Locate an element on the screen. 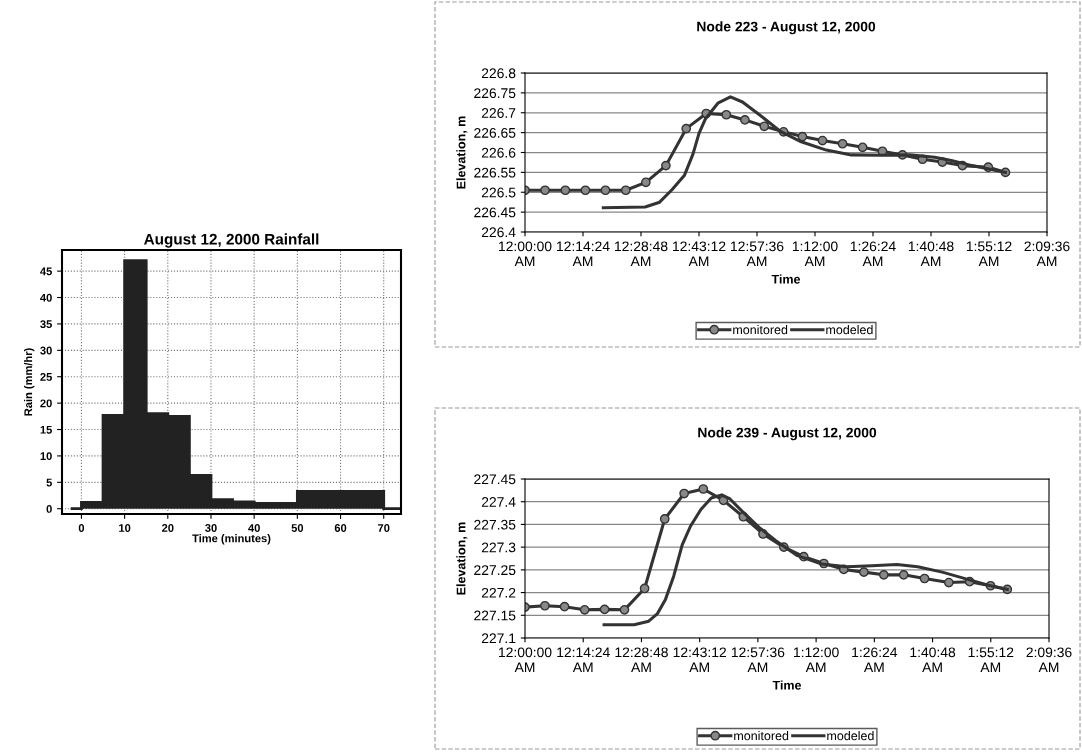  y-tick-label: 227.25 is located at coordinates (495, 570).